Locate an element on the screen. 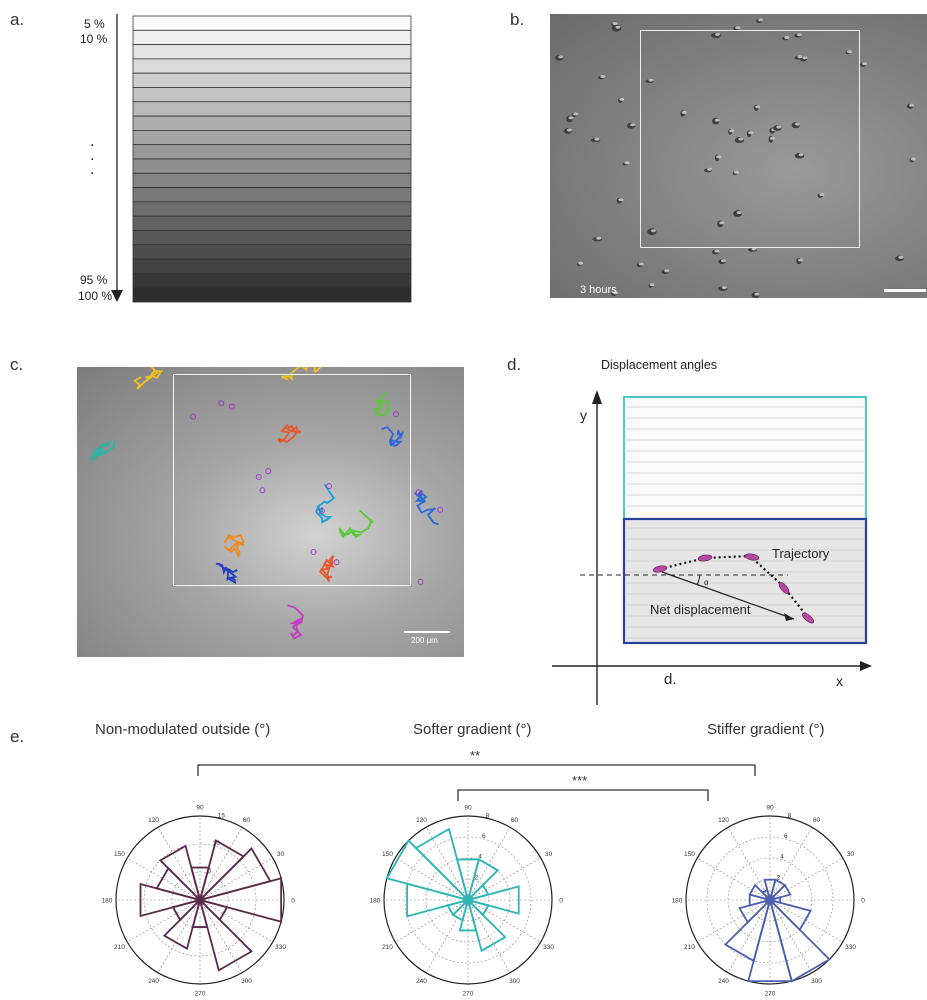 The image size is (927, 1000). roi-box-c is located at coordinates (292, 480).